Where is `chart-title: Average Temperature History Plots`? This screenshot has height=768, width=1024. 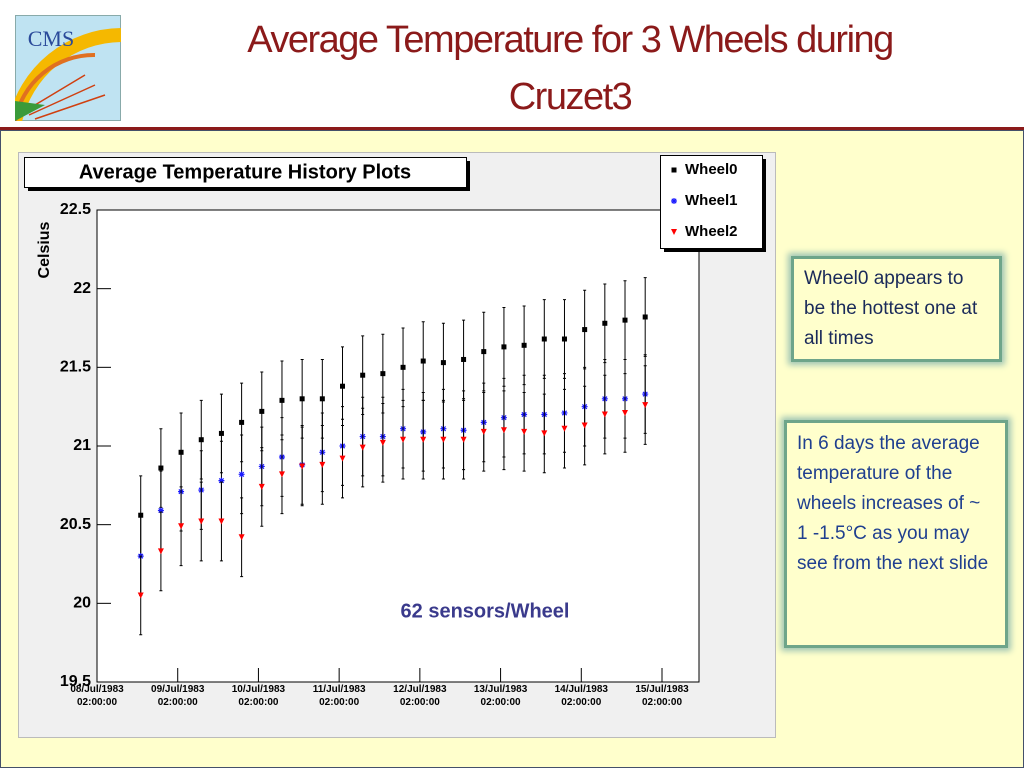
chart-title: Average Temperature History Plots is located at coordinates (245, 172).